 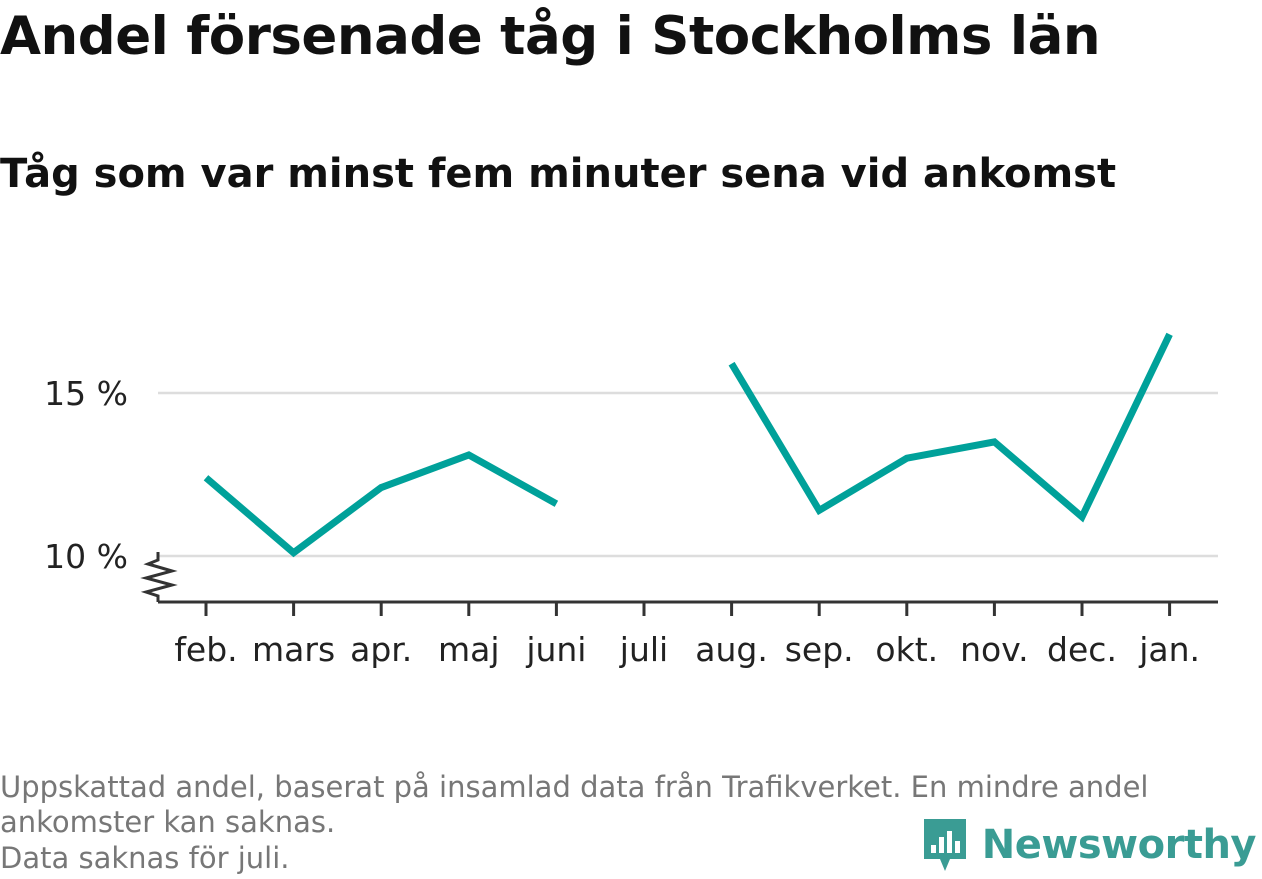 What do you see at coordinates (679, 578) in the screenshot?
I see `x-axis` at bounding box center [679, 578].